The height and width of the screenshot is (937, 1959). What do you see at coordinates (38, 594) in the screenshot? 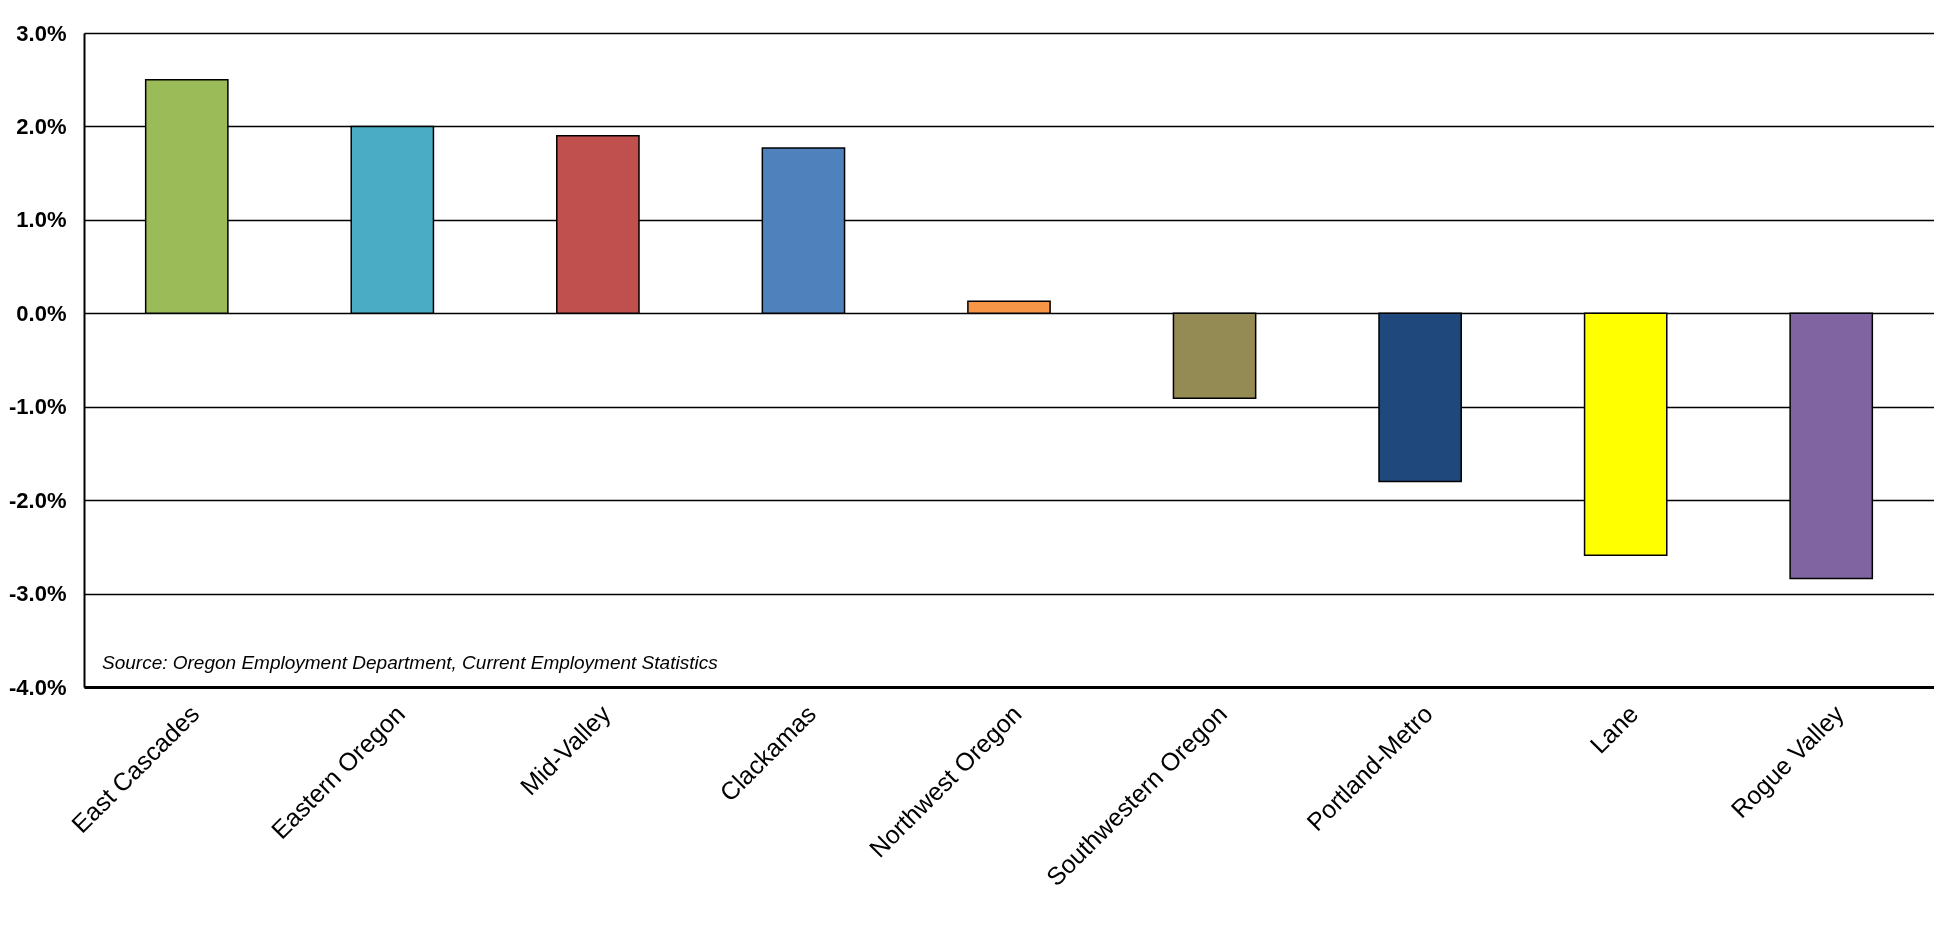
I see `y-tick-label: -3.0%` at bounding box center [38, 594].